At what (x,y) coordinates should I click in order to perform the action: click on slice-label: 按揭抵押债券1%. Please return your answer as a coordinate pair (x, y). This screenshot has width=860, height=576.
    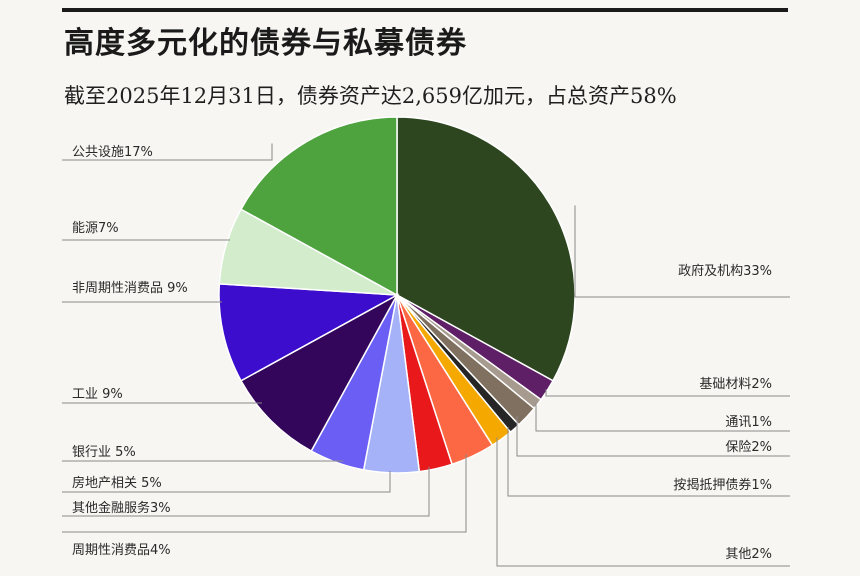
    Looking at the image, I should click on (722, 485).